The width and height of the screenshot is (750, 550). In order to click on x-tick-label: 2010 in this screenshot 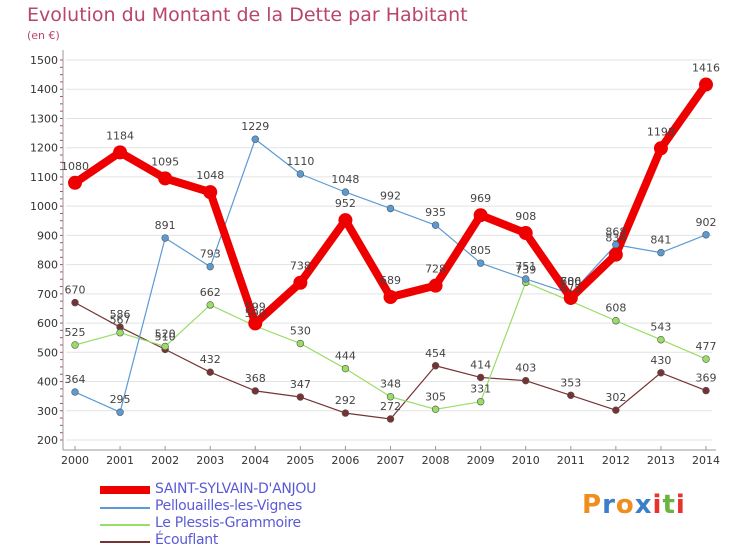, I will do `click(526, 460)`.